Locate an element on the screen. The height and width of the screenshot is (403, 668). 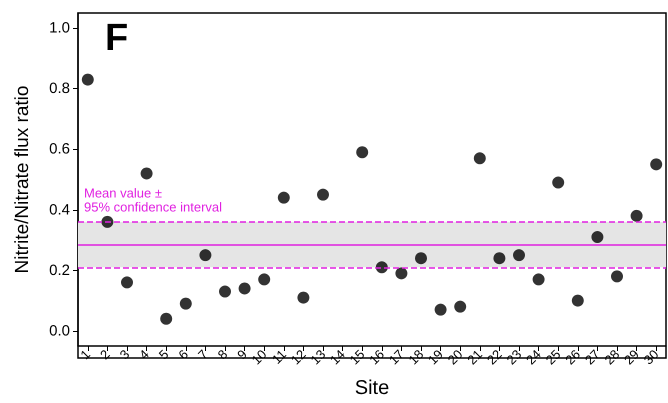
y-tick-label: 0.4 is located at coordinates (59, 209).